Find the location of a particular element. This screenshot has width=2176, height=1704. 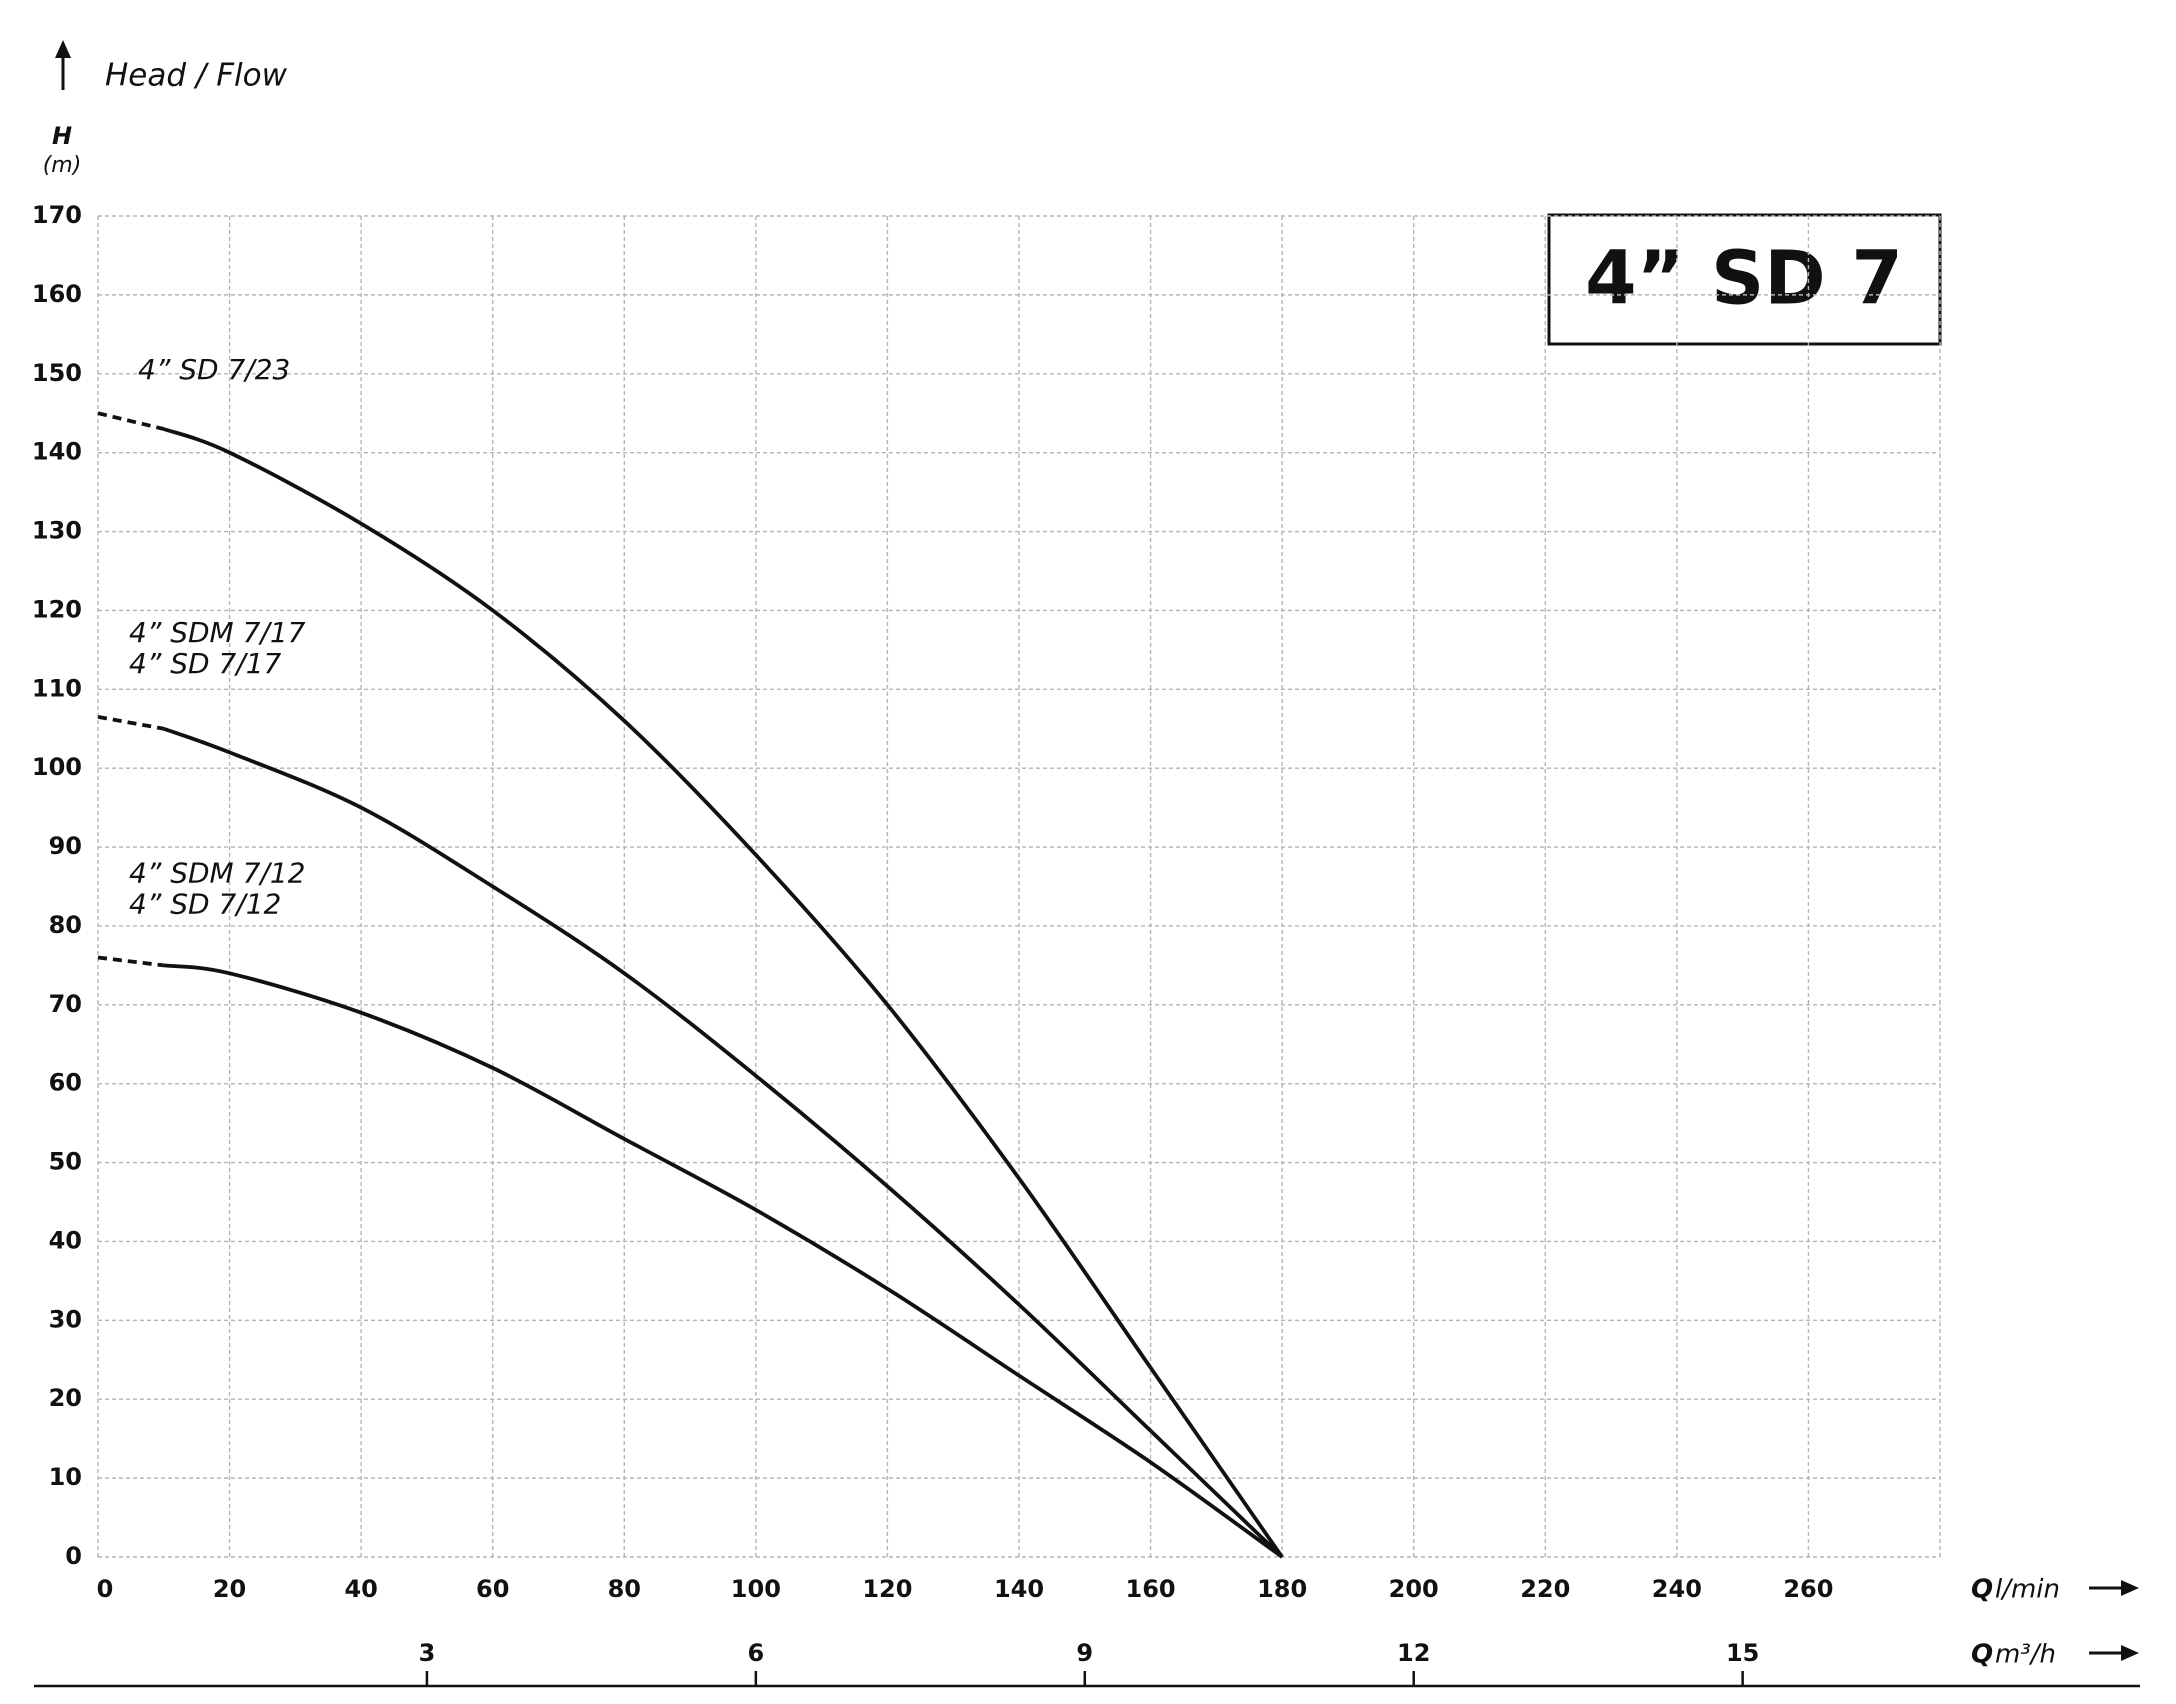

curve-label: 4” SD 7/17 is located at coordinates (205, 663).